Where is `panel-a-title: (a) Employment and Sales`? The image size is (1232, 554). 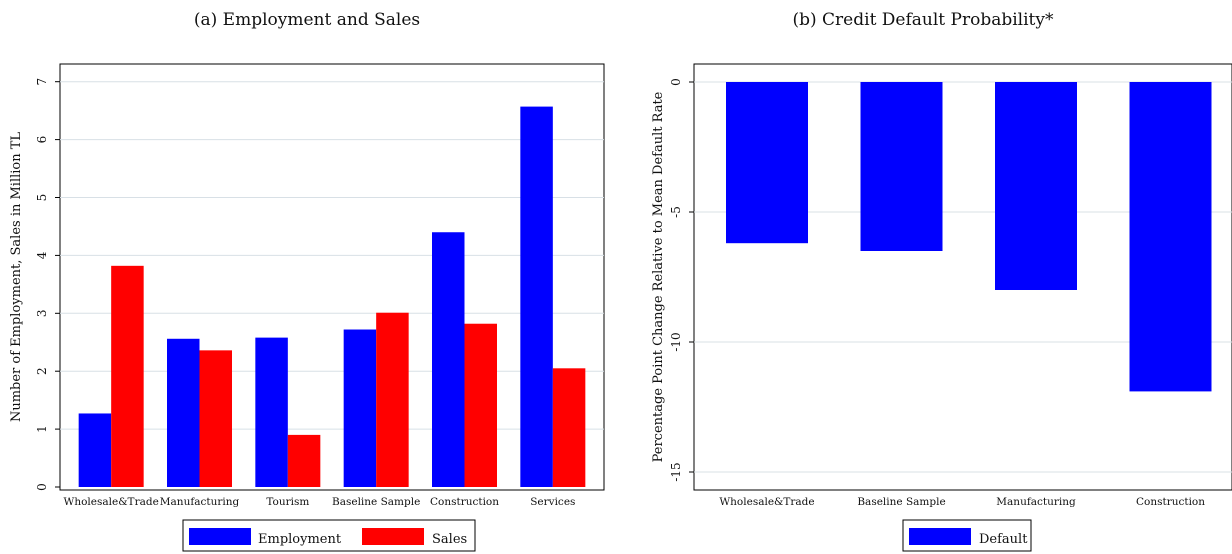 panel-a-title: (a) Employment and Sales is located at coordinates (307, 20).